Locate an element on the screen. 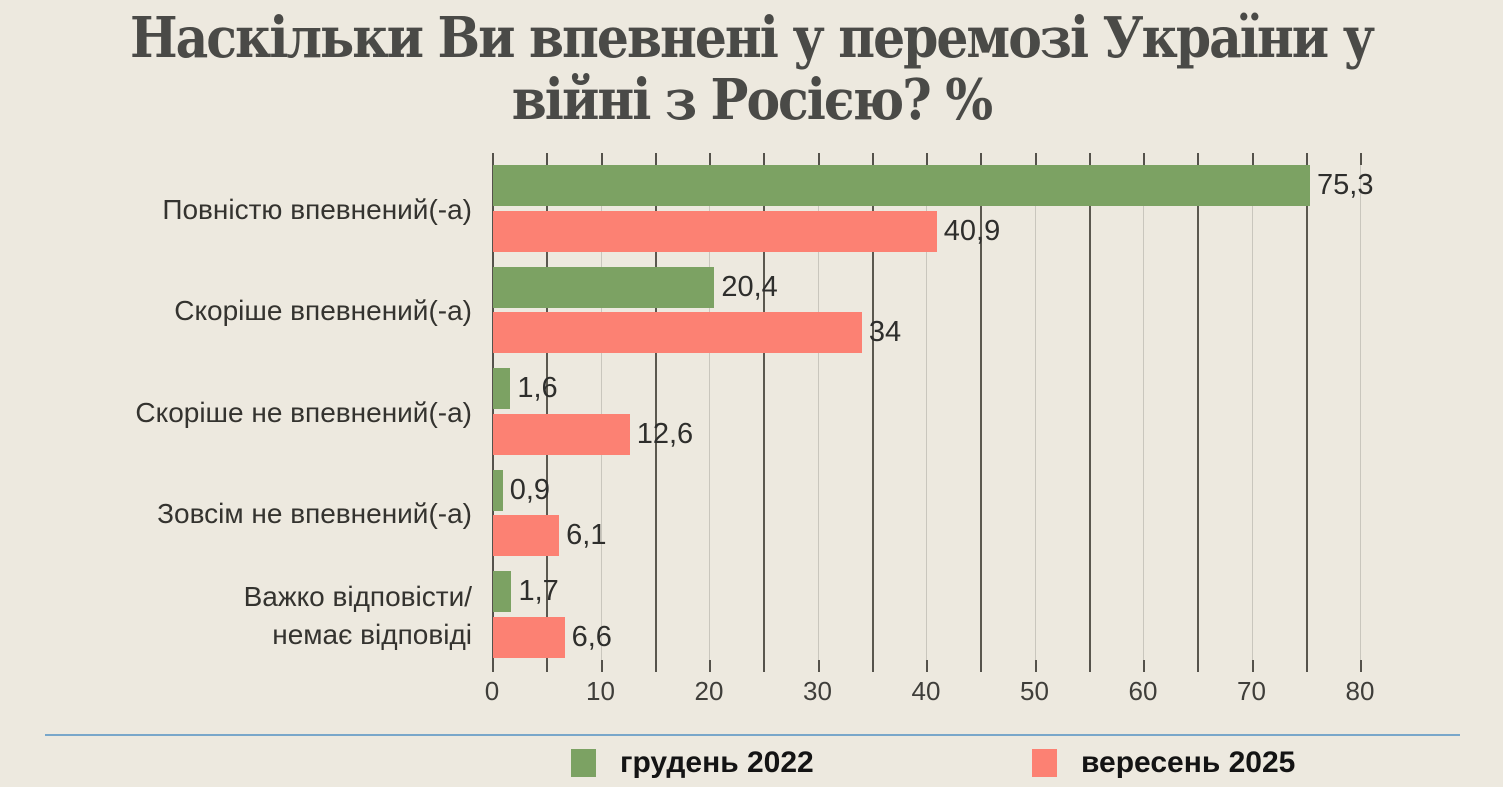  x-tick-label-50: 50 is located at coordinates (1034, 691).